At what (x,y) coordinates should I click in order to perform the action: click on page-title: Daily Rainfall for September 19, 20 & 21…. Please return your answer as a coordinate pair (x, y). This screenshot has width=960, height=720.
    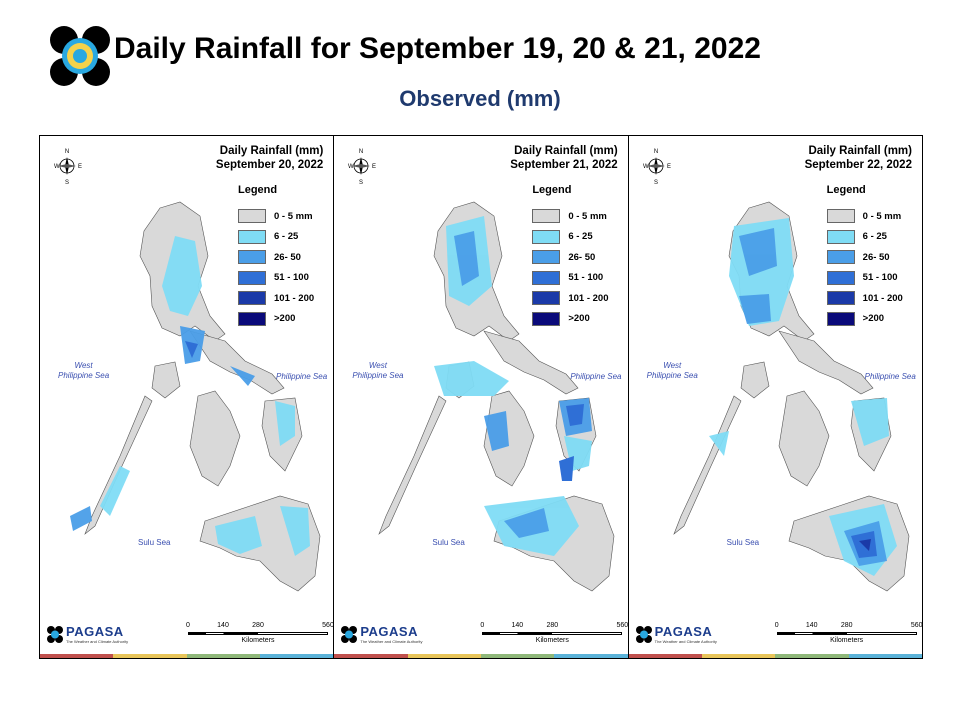
    Looking at the image, I should click on (437, 48).